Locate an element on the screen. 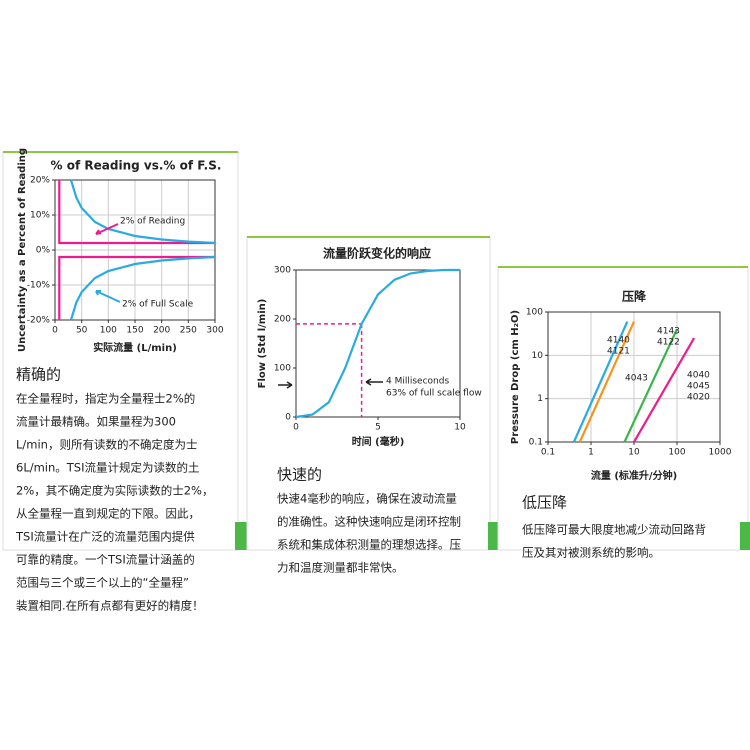  series-label: 4121 is located at coordinates (618, 352).